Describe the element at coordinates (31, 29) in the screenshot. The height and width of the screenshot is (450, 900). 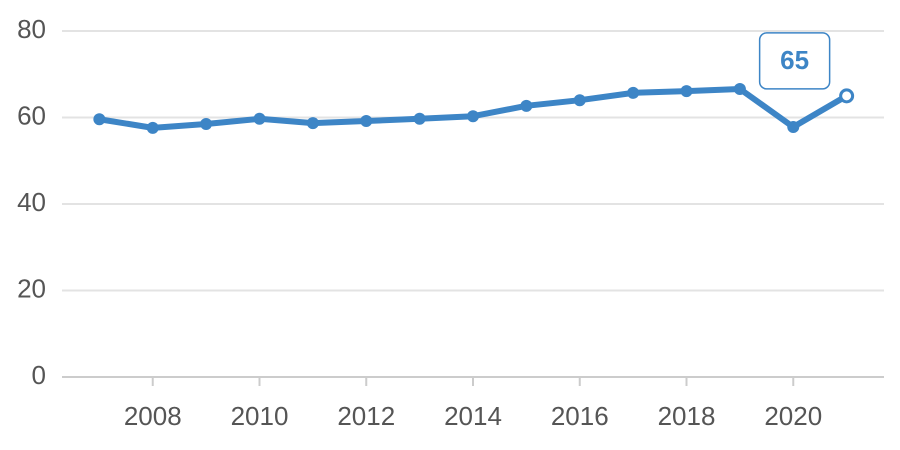
I see `y-tick-label: 80` at that location.